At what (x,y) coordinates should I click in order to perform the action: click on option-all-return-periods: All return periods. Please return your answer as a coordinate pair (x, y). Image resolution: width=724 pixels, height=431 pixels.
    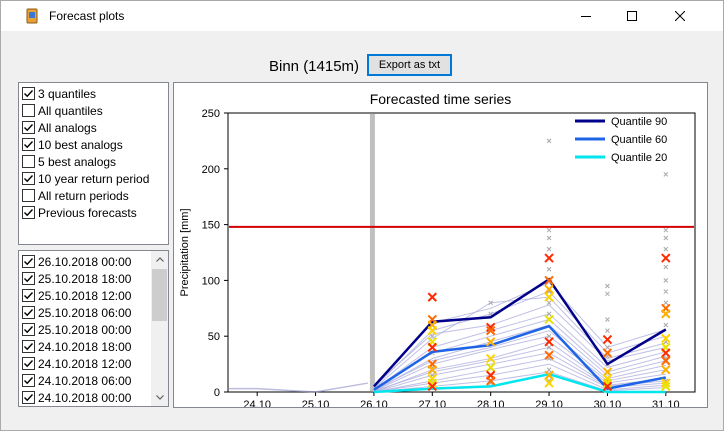
    Looking at the image, I should click on (75, 195).